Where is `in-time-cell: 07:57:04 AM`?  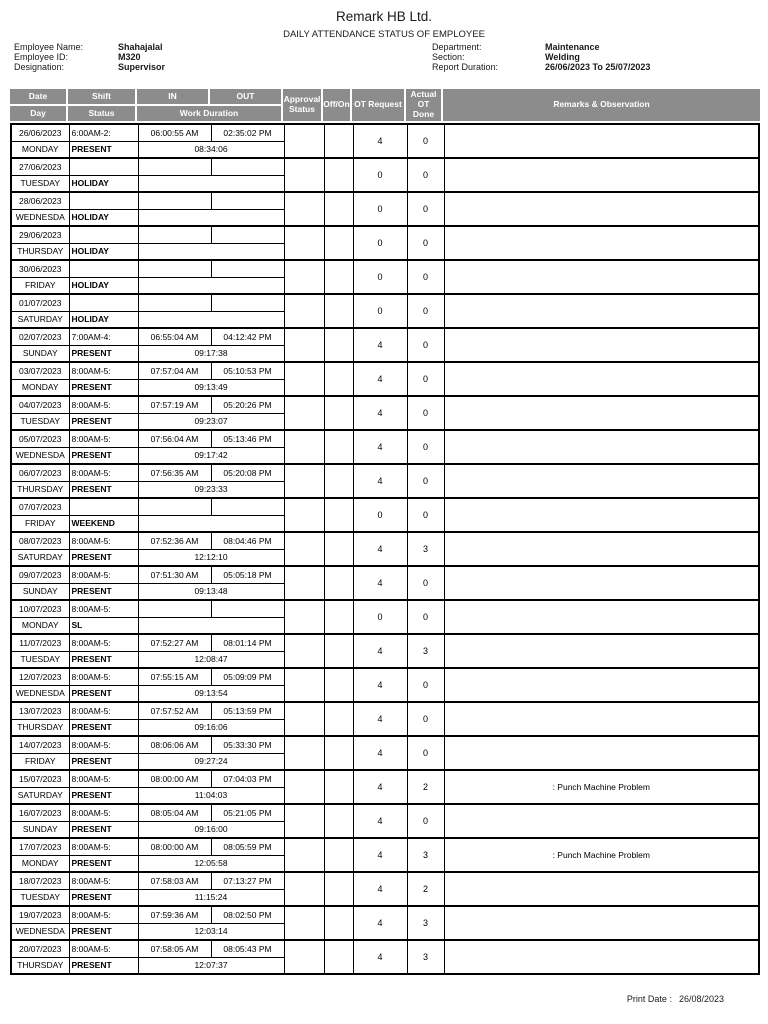 in-time-cell: 07:57:04 AM is located at coordinates (174, 370).